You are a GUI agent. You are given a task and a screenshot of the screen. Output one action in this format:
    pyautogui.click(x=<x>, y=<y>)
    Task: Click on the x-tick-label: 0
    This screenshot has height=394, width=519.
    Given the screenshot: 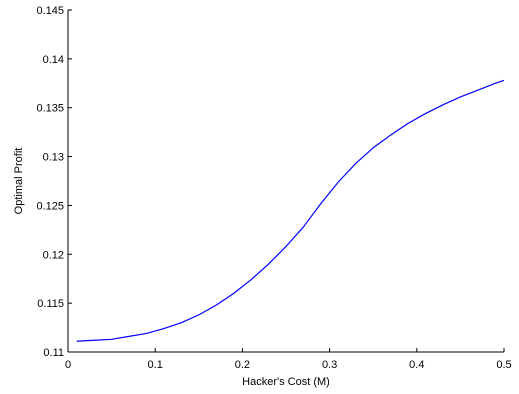 What is the action you would take?
    pyautogui.click(x=68, y=365)
    